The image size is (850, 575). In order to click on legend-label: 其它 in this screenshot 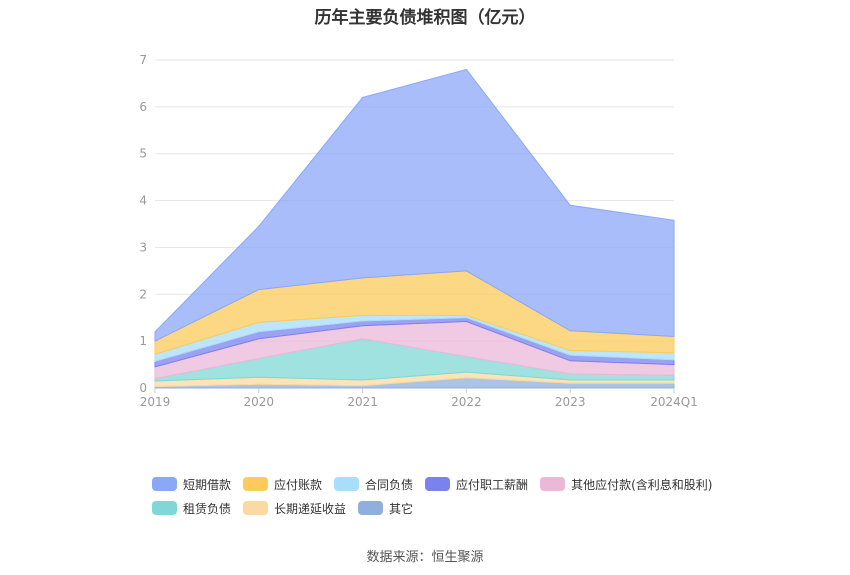, I will do `click(401, 508)`.